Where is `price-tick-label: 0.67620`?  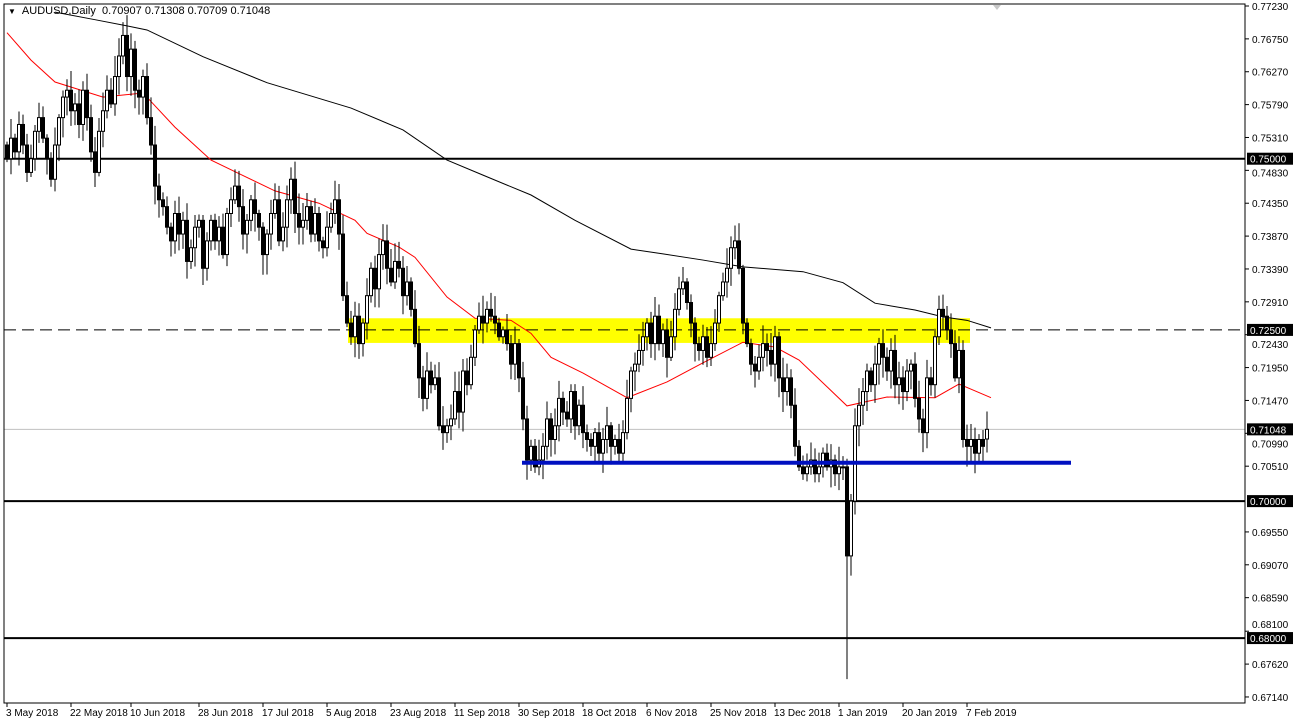 price-tick-label: 0.67620 is located at coordinates (1270, 665).